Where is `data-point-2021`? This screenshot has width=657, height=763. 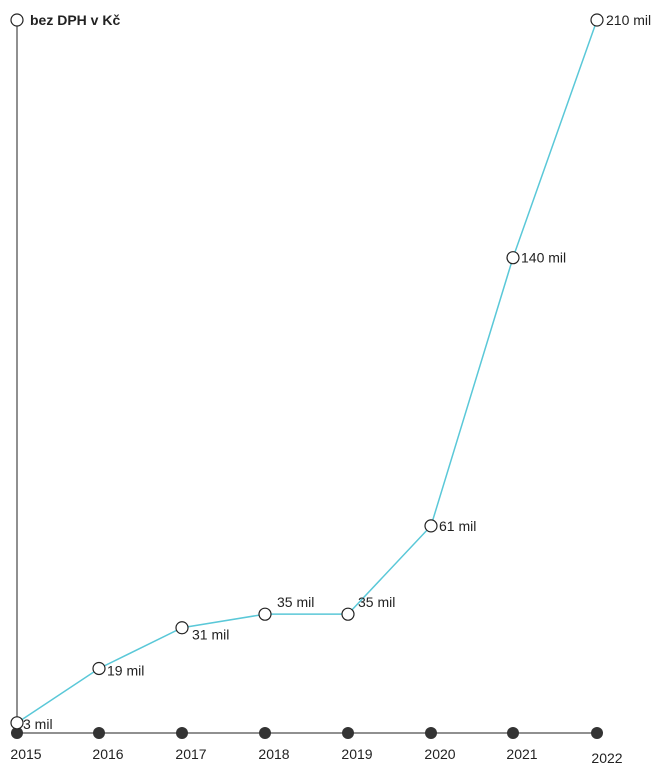
data-point-2021 is located at coordinates (513, 258).